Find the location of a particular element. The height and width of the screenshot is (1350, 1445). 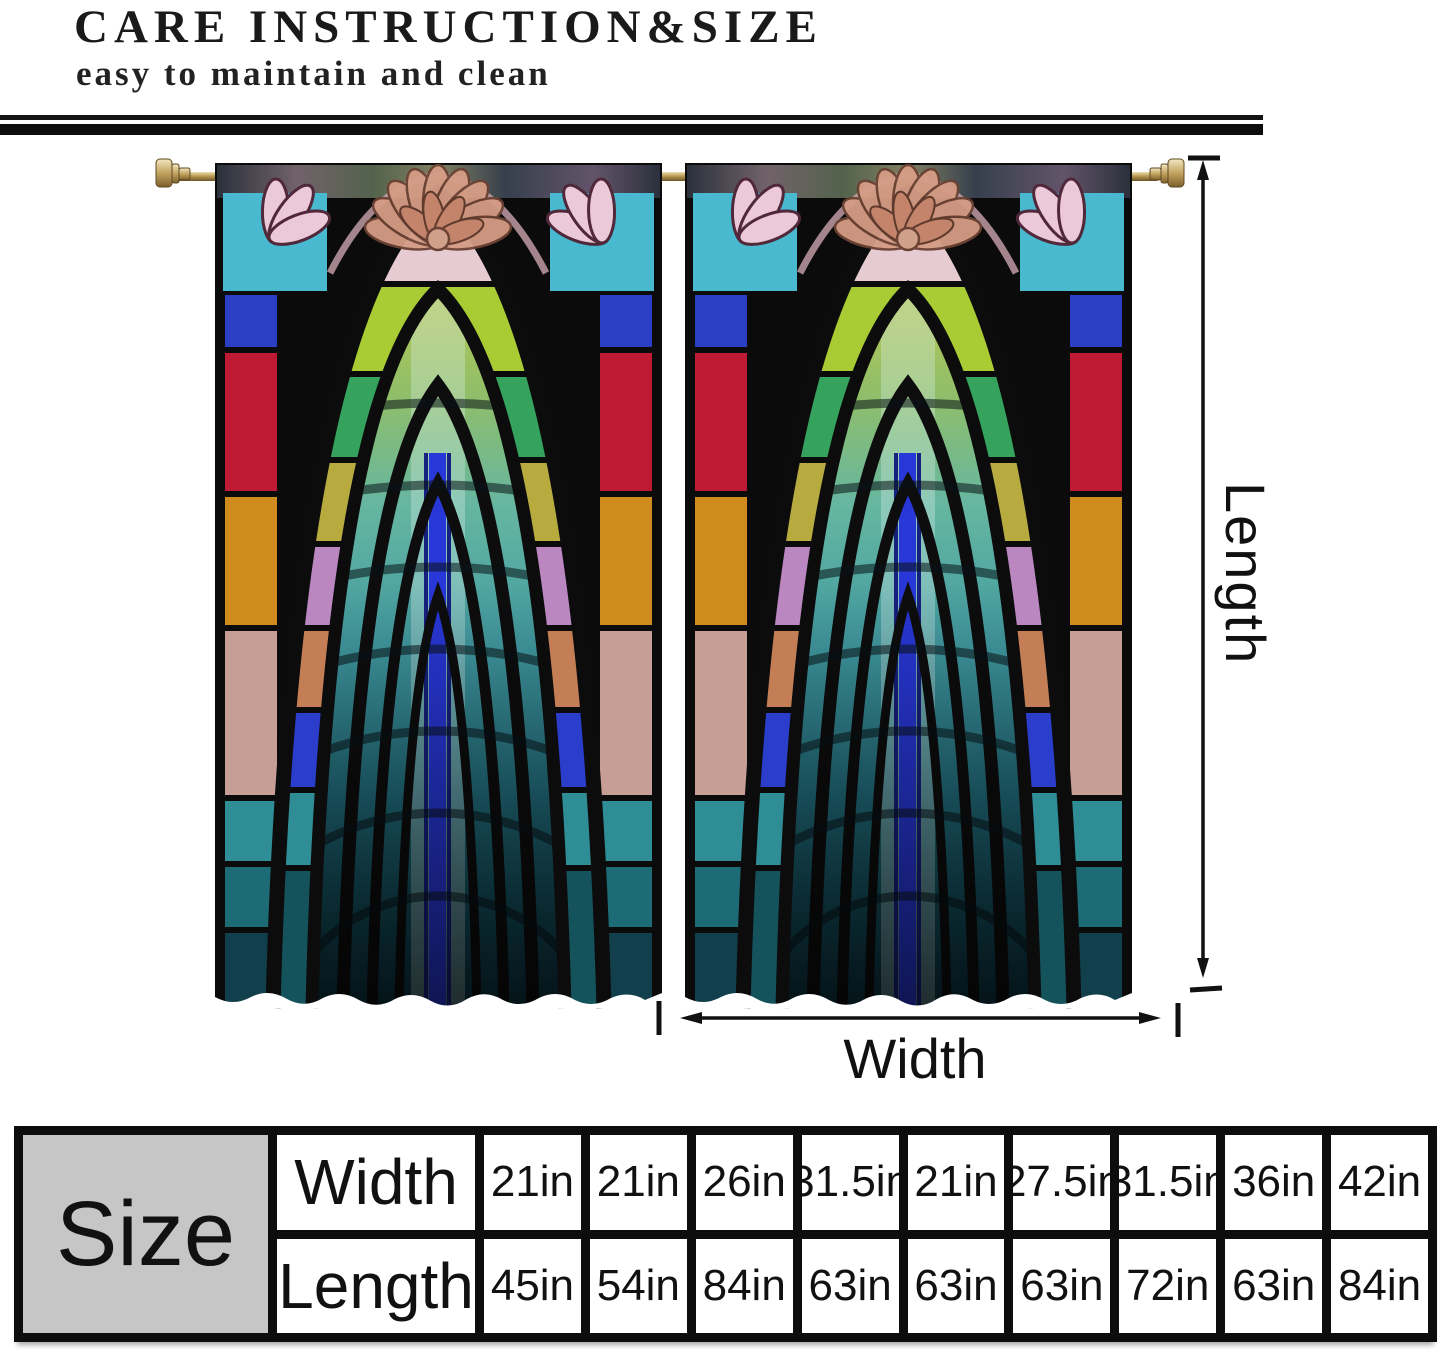

header-divider is located at coordinates (631, 125).